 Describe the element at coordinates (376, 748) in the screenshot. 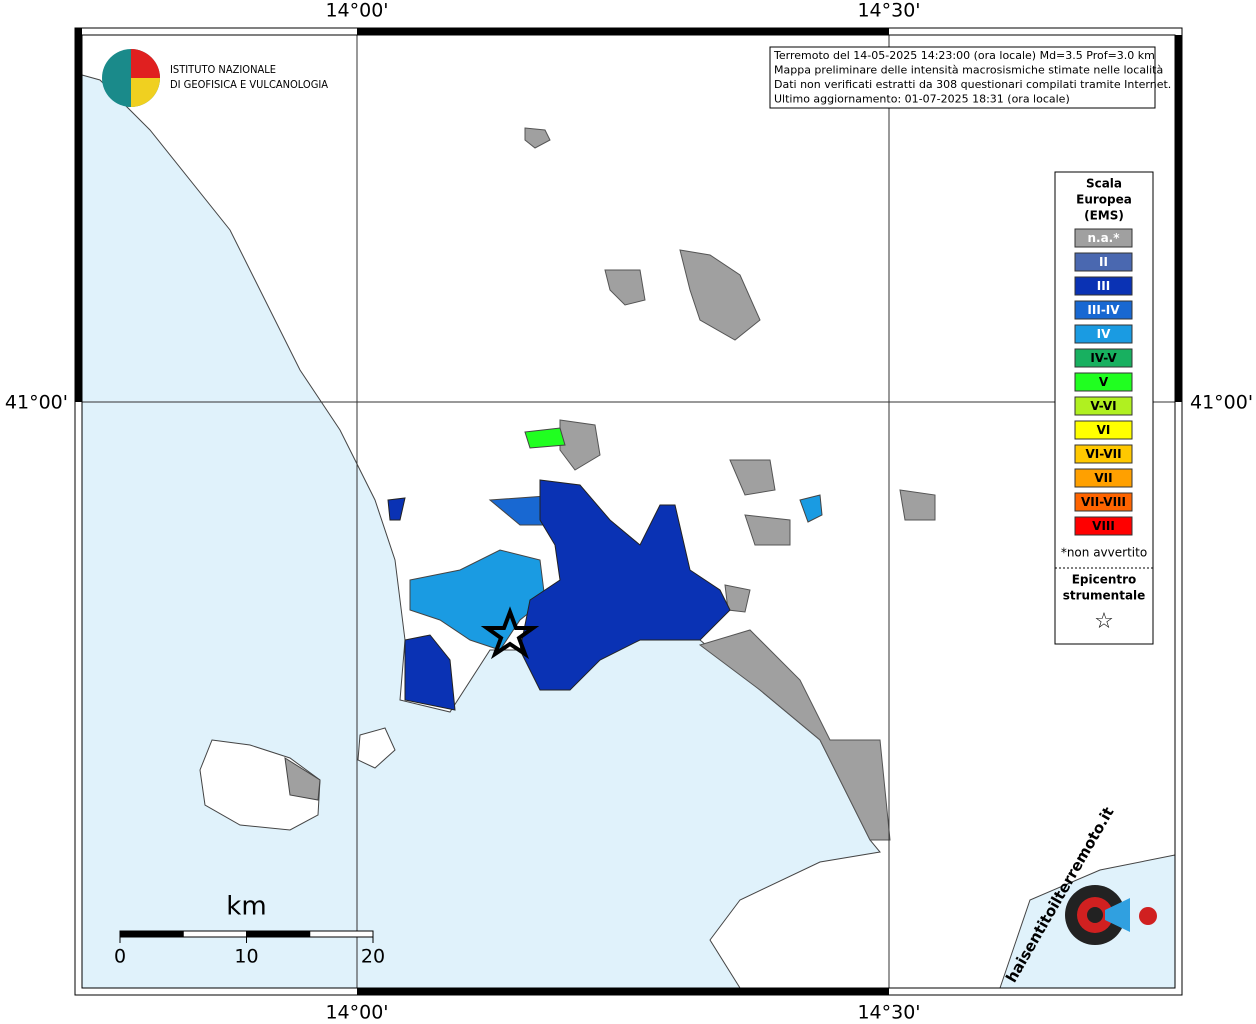

I see `island` at that location.